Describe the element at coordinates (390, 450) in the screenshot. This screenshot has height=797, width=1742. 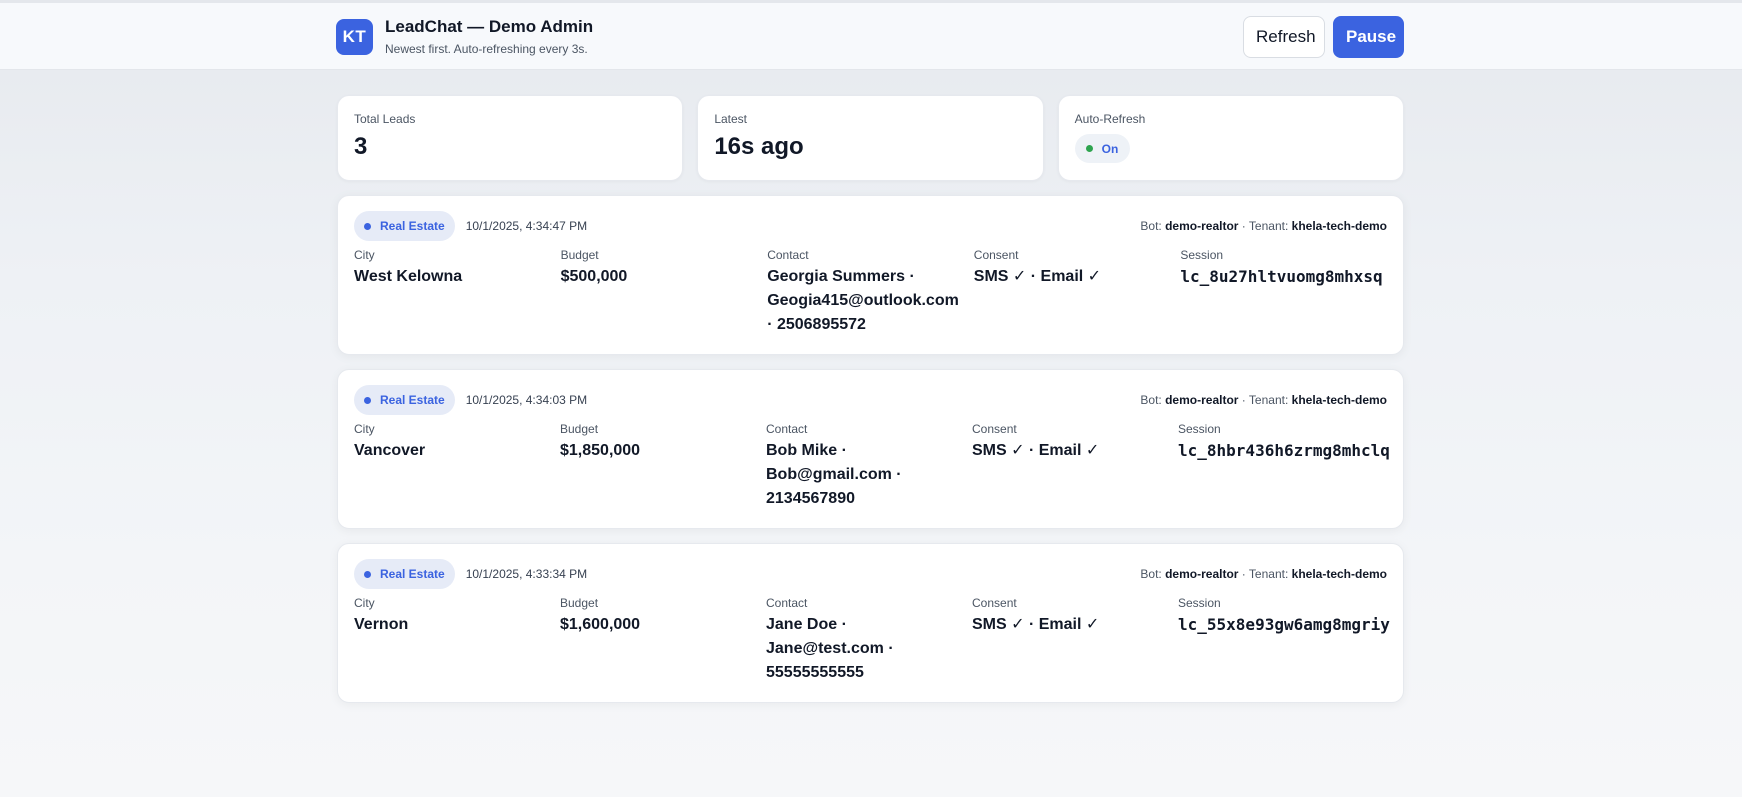
I see `field-value: Vancover` at that location.